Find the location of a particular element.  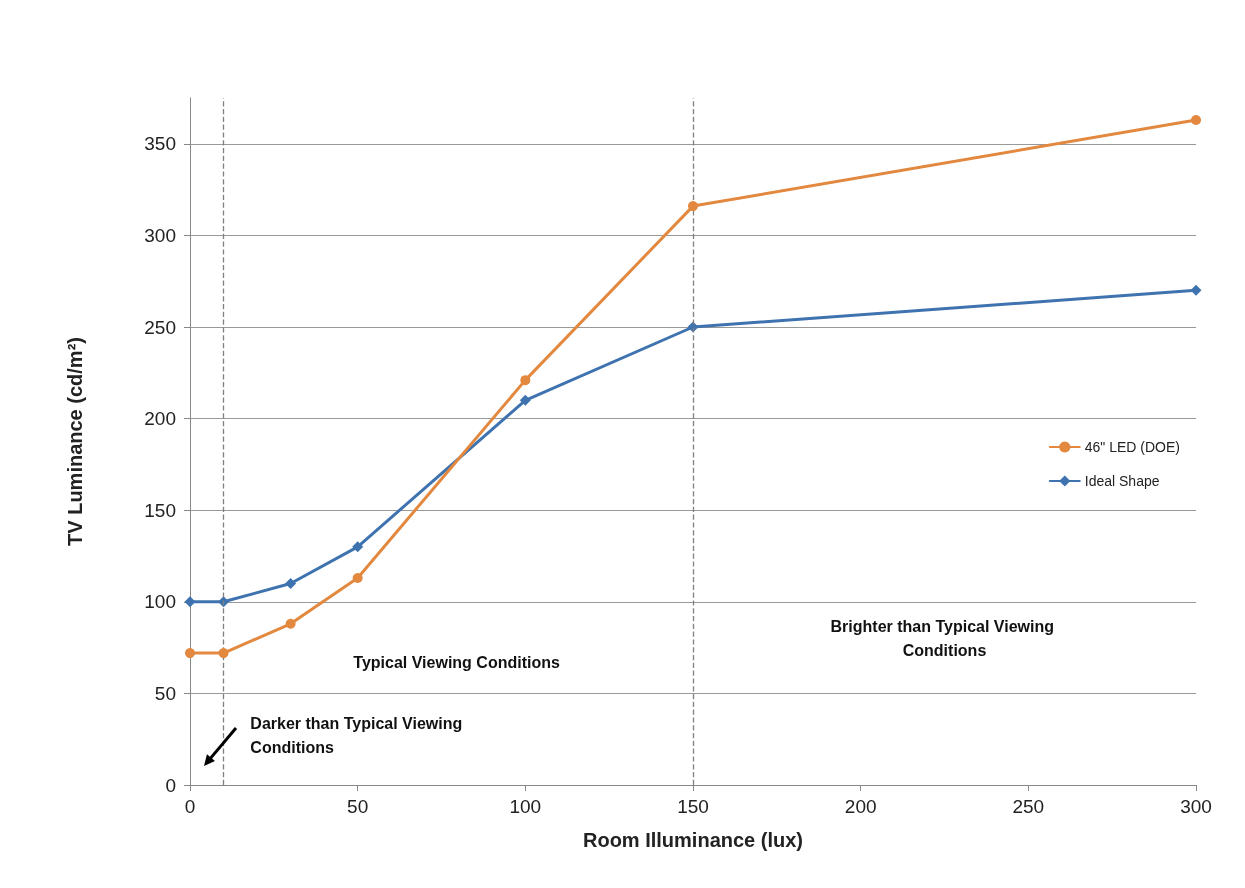

x-tick-label: 100 is located at coordinates (525, 806).